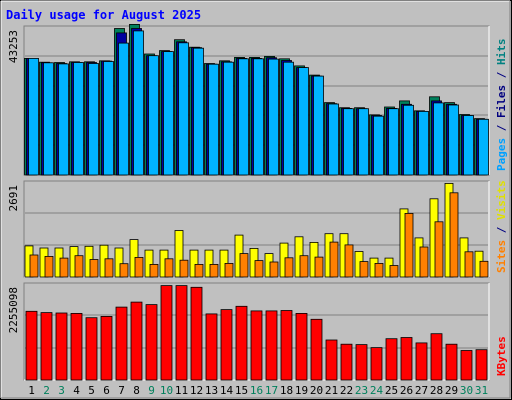 Image resolution: width=512 pixels, height=400 pixels. Describe the element at coordinates (501, 154) in the screenshot. I see `legend-entry: Pages` at that location.